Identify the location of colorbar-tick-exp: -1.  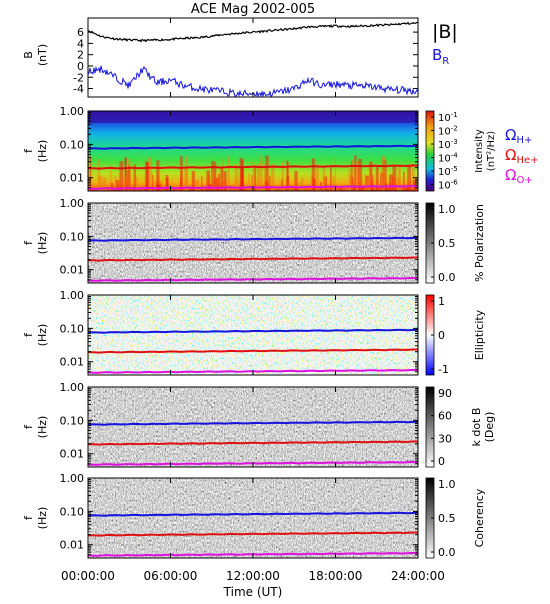
(454, 115).